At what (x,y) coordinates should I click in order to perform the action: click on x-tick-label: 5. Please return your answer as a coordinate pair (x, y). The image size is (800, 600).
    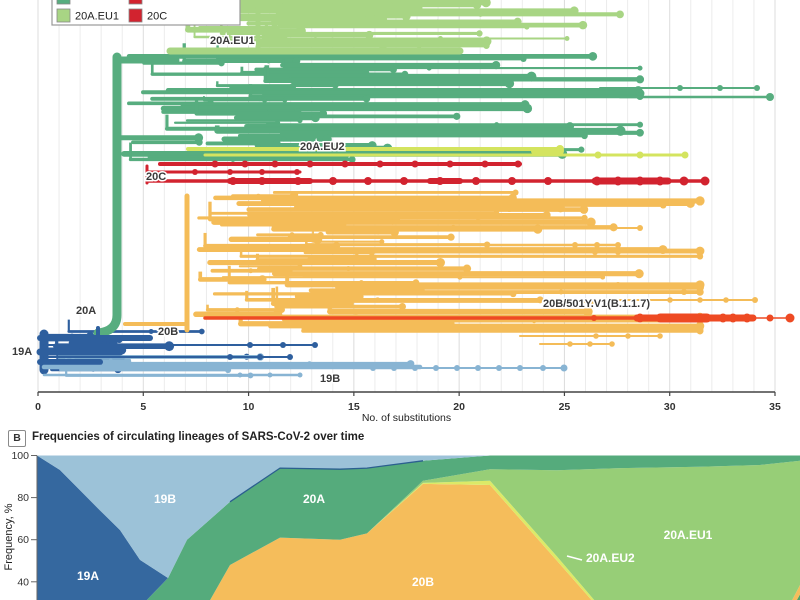
    Looking at the image, I should click on (143, 407).